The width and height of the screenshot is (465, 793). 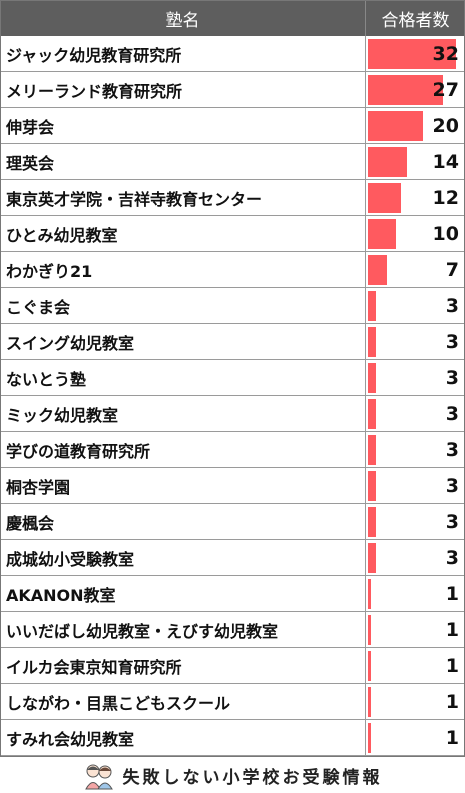 What do you see at coordinates (452, 269) in the screenshot?
I see `count-value: 7` at bounding box center [452, 269].